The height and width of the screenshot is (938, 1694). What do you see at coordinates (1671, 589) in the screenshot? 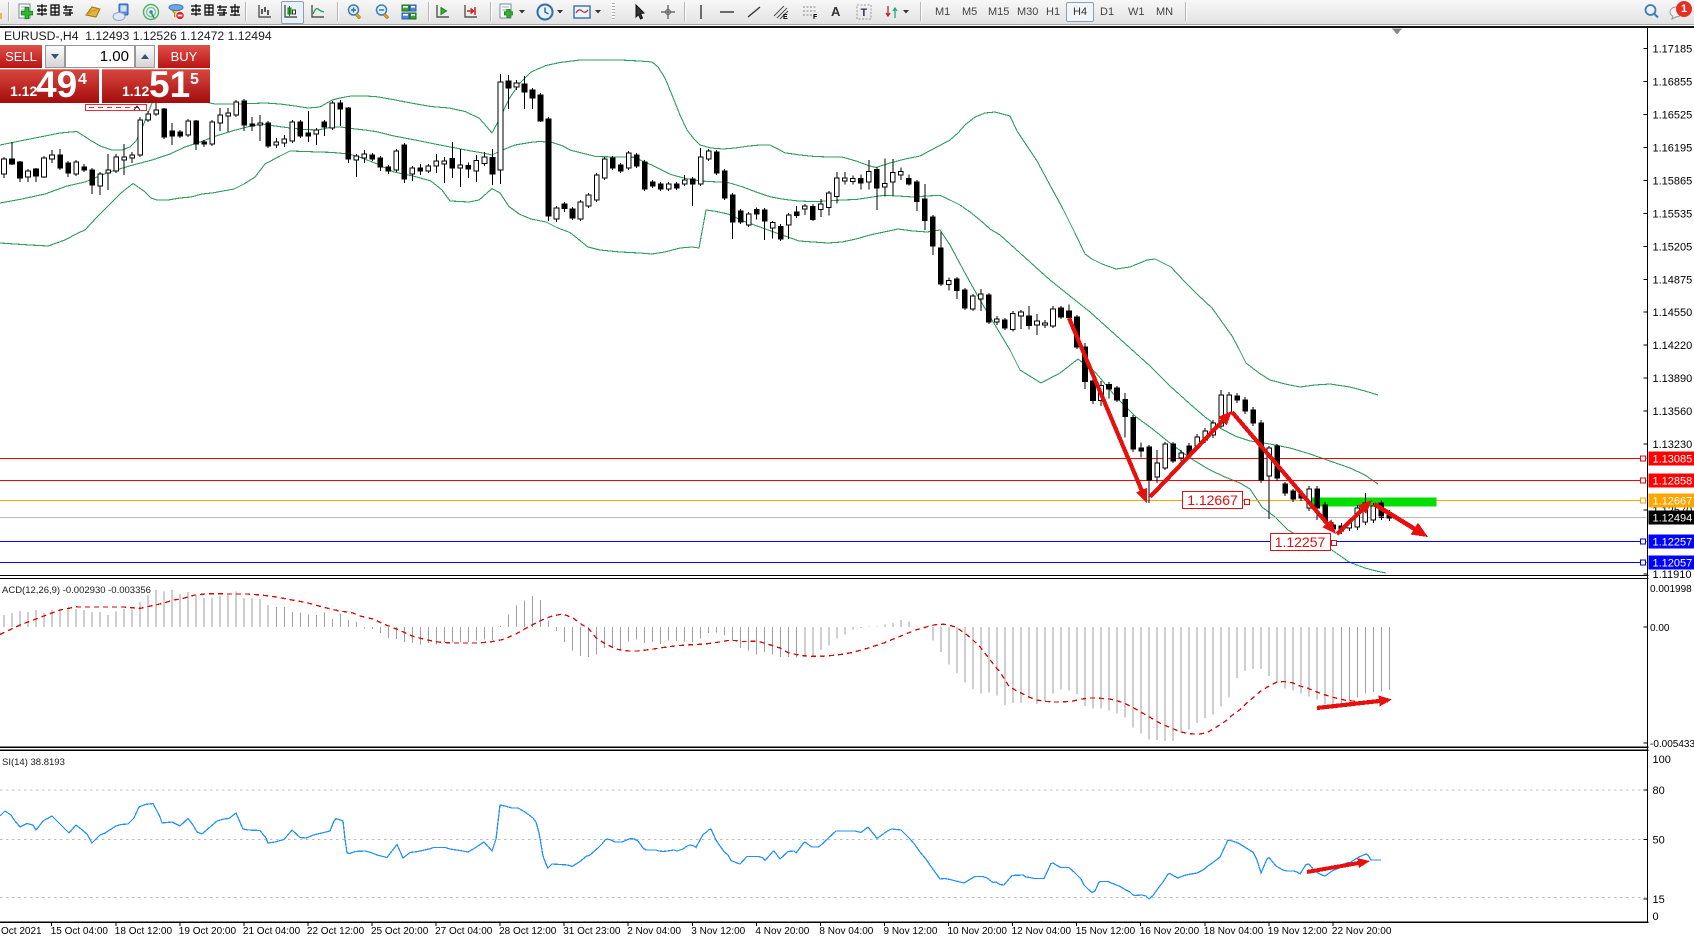
I see `svg-text: 0.001998` at bounding box center [1671, 589].